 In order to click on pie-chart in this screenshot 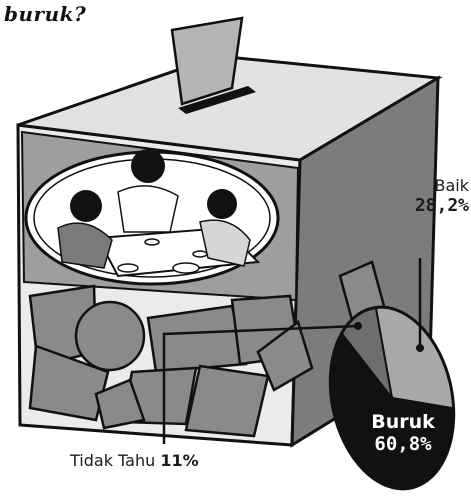, I will do `click(392, 398)`.